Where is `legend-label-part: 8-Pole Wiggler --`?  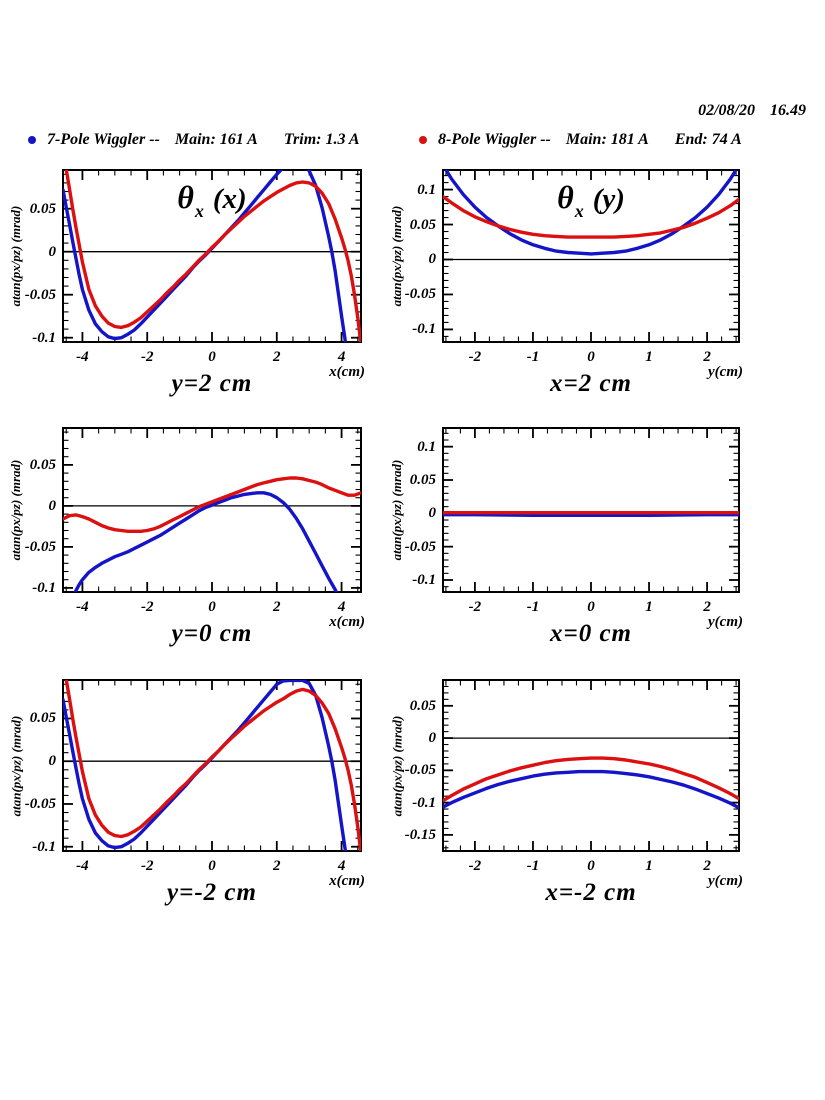
legend-label-part: 8-Pole Wiggler -- is located at coordinates (494, 139).